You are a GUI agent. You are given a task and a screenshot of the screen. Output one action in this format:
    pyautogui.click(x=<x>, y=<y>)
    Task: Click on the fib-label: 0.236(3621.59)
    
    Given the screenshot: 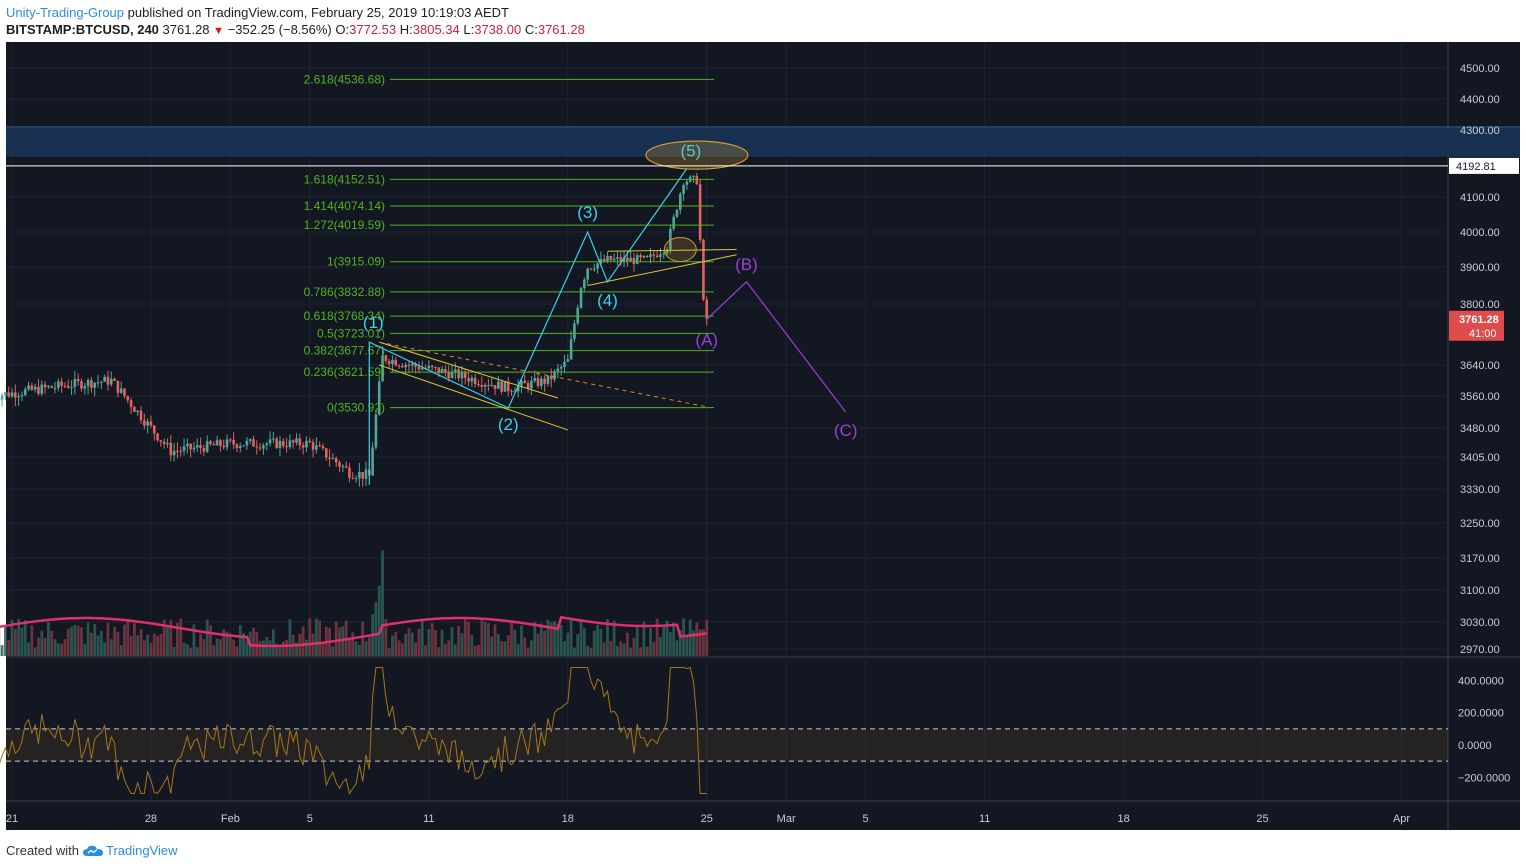 What is the action you would take?
    pyautogui.click(x=344, y=372)
    